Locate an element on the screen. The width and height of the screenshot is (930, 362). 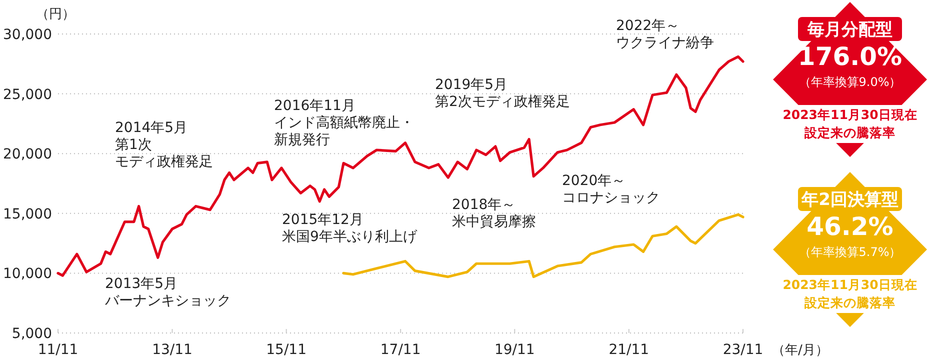
annotation: 米国9年半ぶり利上げ is located at coordinates (350, 237).